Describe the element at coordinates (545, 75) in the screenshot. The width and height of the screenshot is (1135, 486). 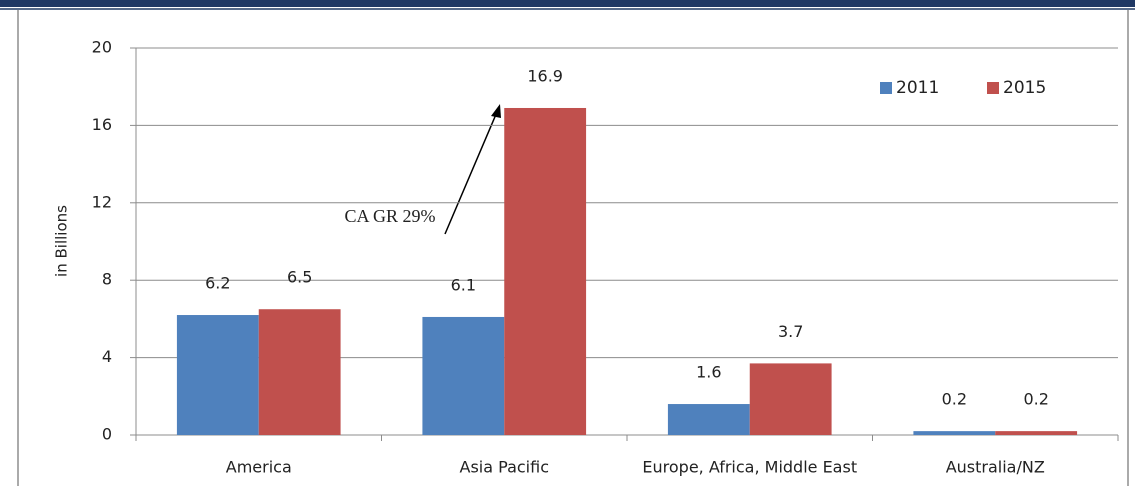
I see `value-label: 16.9` at that location.